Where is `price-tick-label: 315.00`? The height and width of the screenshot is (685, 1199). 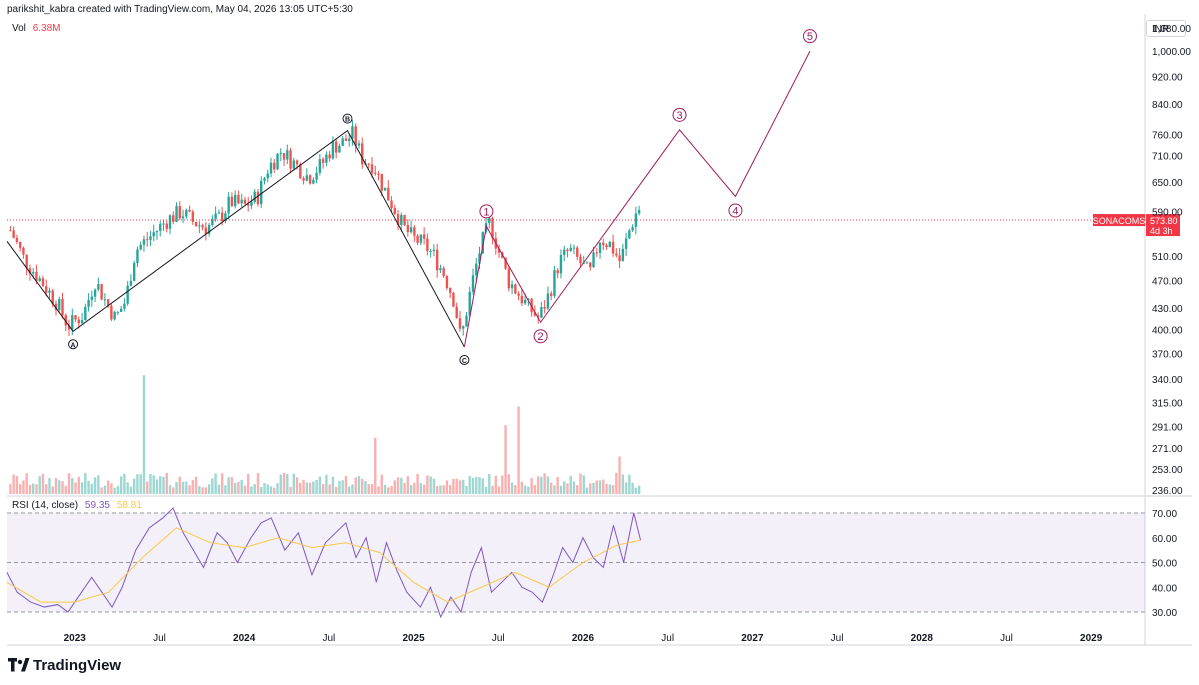 price-tick-label: 315.00 is located at coordinates (1167, 403).